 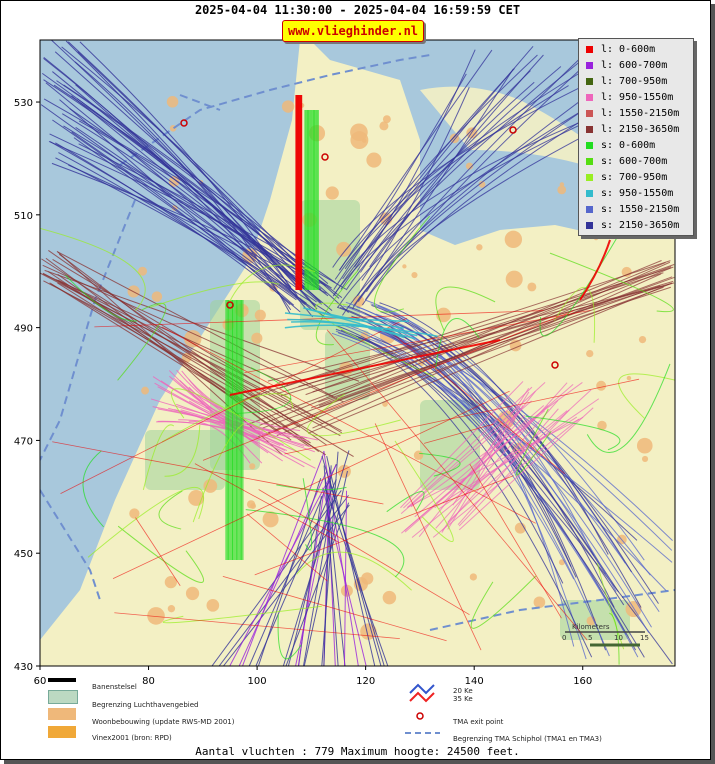 I want to click on legend-item: l: 600-700m, so click(x=636, y=65).